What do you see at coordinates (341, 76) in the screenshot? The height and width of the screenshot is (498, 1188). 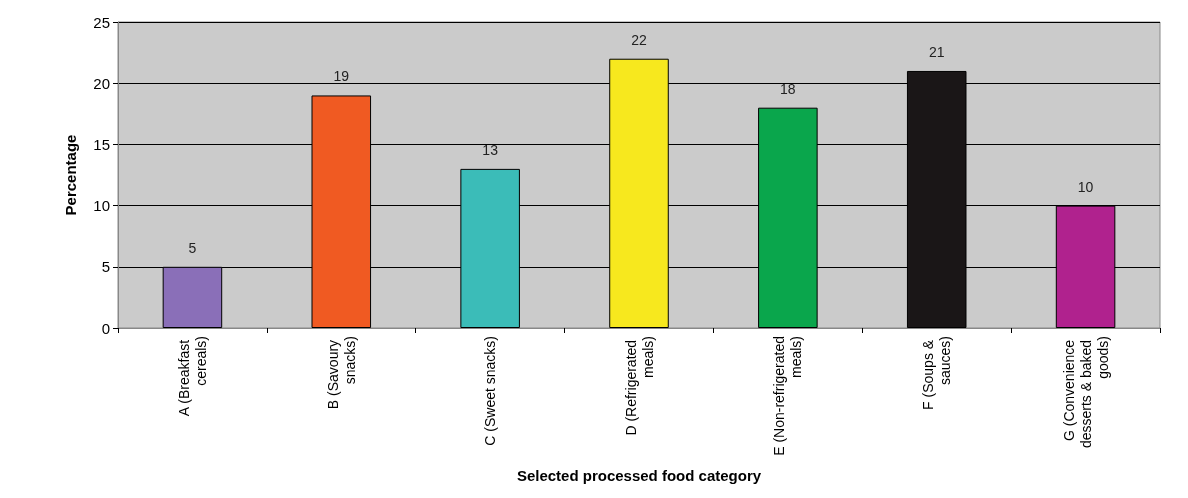 I see `data-label: 19` at bounding box center [341, 76].